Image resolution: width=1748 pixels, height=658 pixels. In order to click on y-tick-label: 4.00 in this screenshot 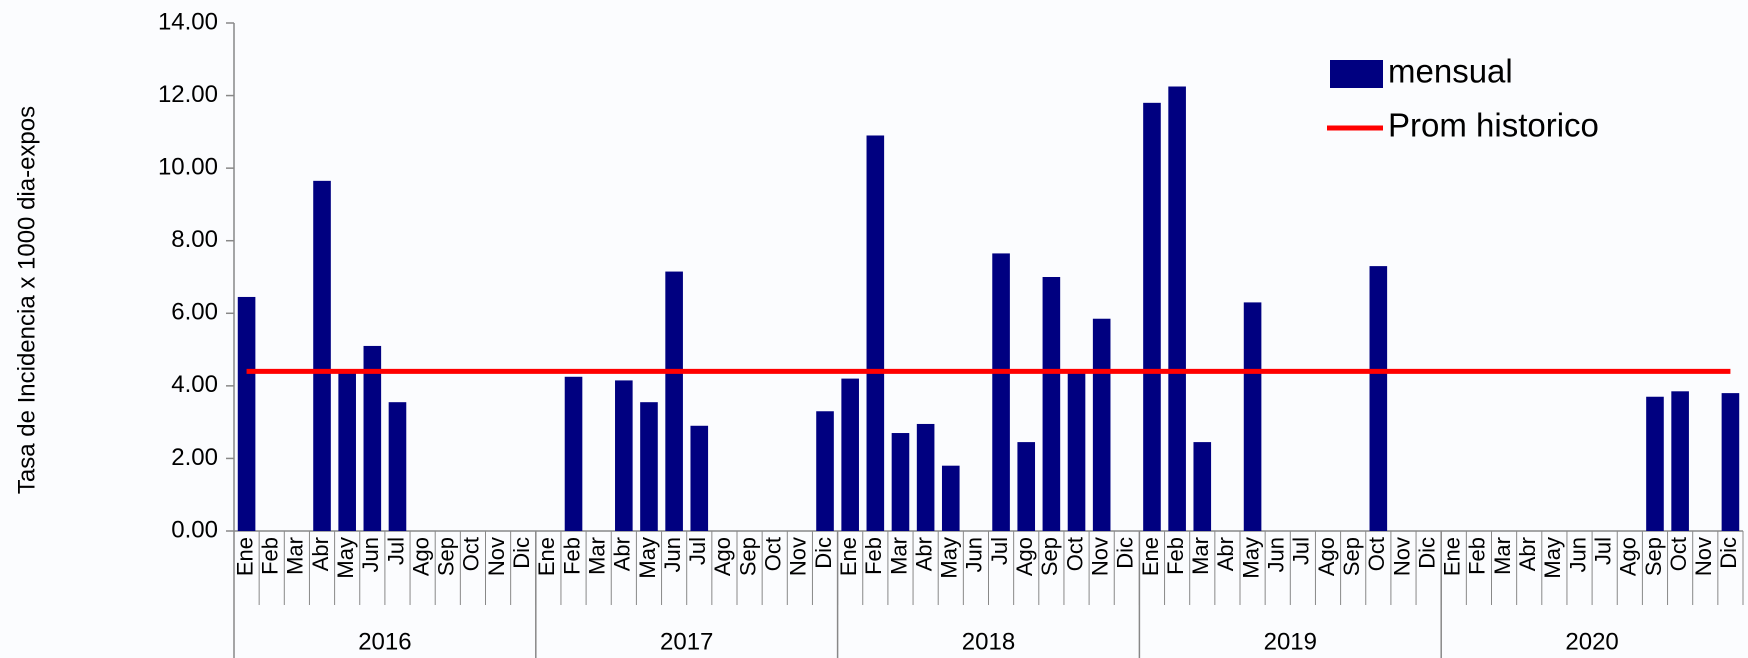, I will do `click(194, 384)`.